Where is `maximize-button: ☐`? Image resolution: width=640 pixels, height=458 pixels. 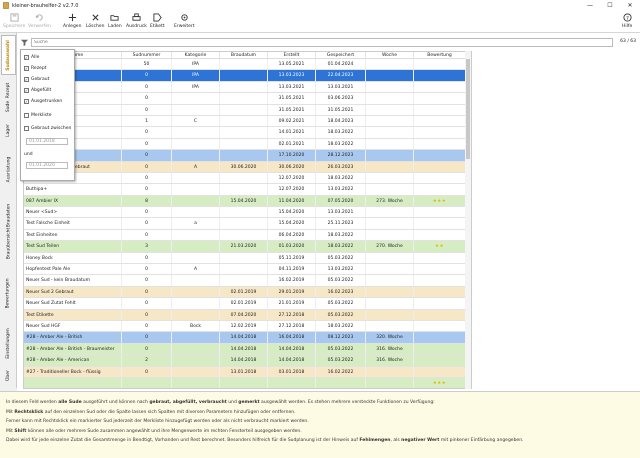 maximize-button: ☐ is located at coordinates (610, 5).